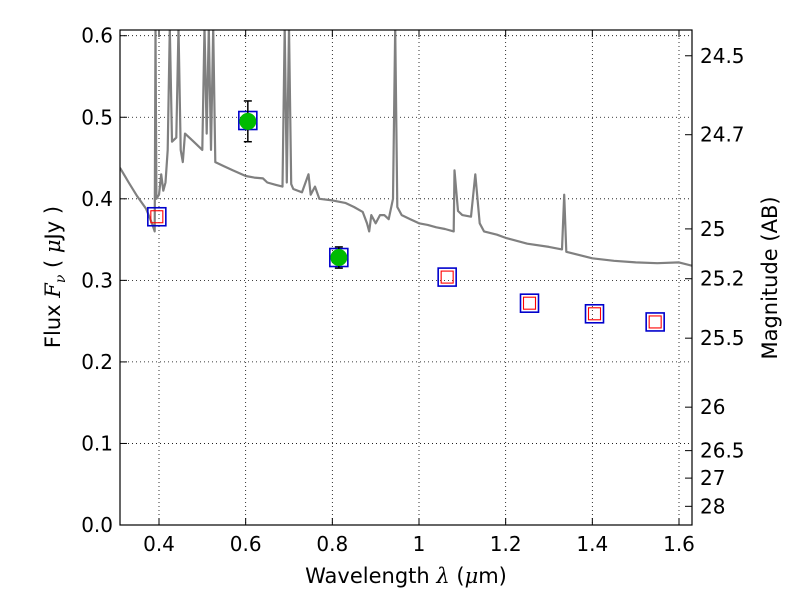  I want to click on y2-tick-label: 27, so click(712, 478).